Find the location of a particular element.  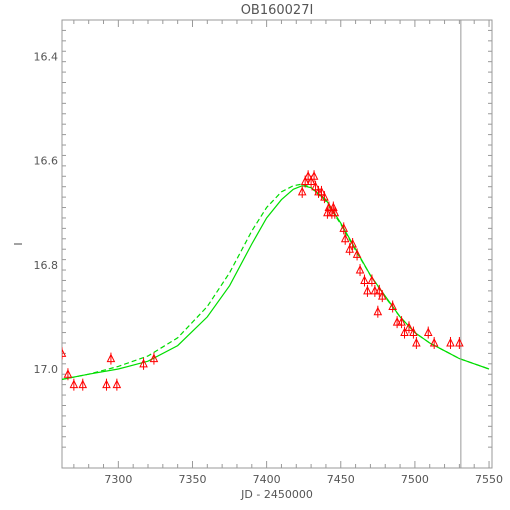

chart-title: OB160027I is located at coordinates (277, 10).